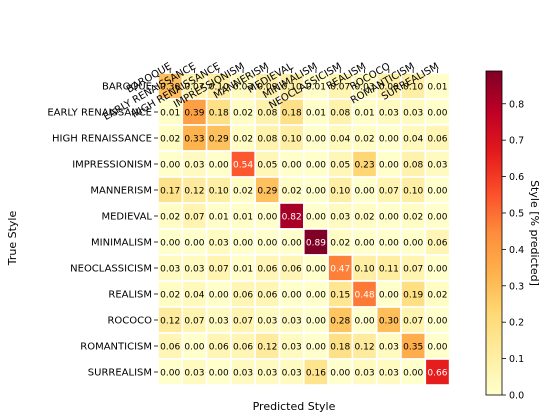 The height and width of the screenshot is (416, 550). I want to click on colorbar-ticks: 0.0 0.1 0.2 0.3 0.4 0.5 0.6 0.7 0.8, so click(513, 250).